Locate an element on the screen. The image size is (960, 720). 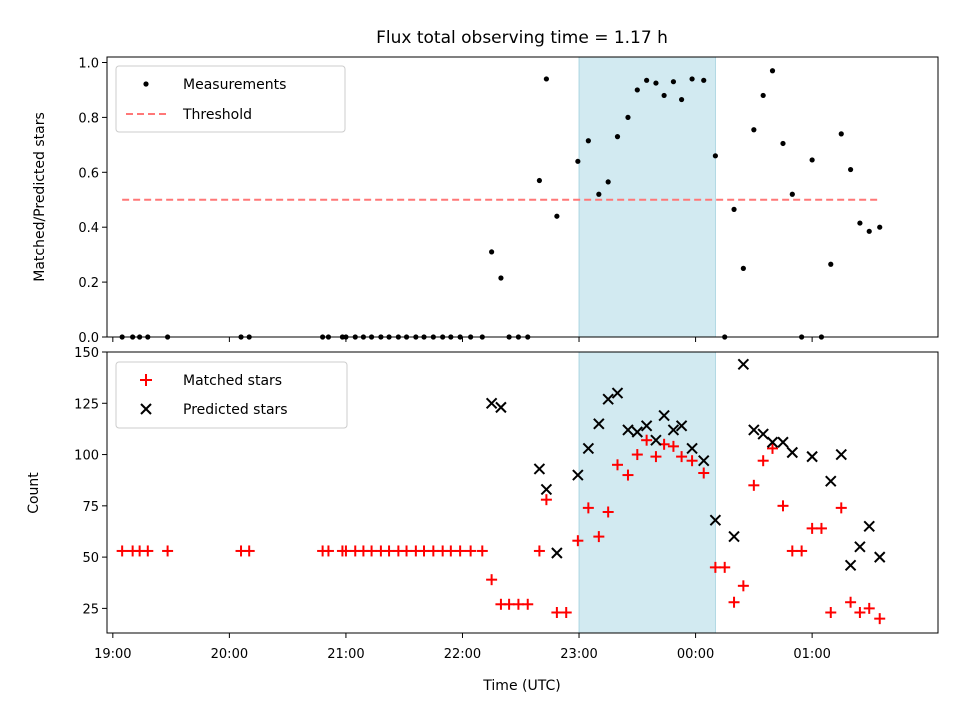
legend-matched-marker is located at coordinates (146, 380).